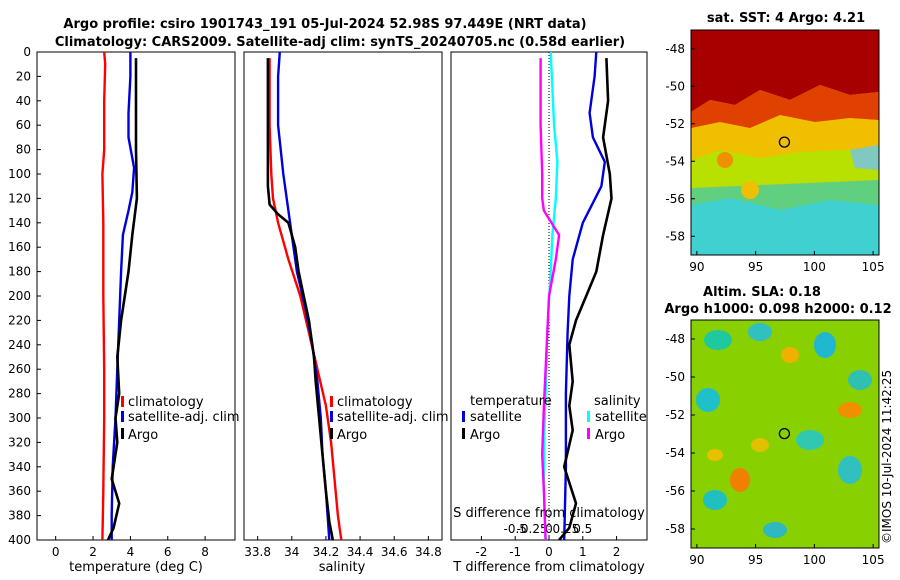 This screenshot has width=900, height=580. What do you see at coordinates (19, 394) in the screenshot?
I see `depth-tick-label: 280` at bounding box center [19, 394].